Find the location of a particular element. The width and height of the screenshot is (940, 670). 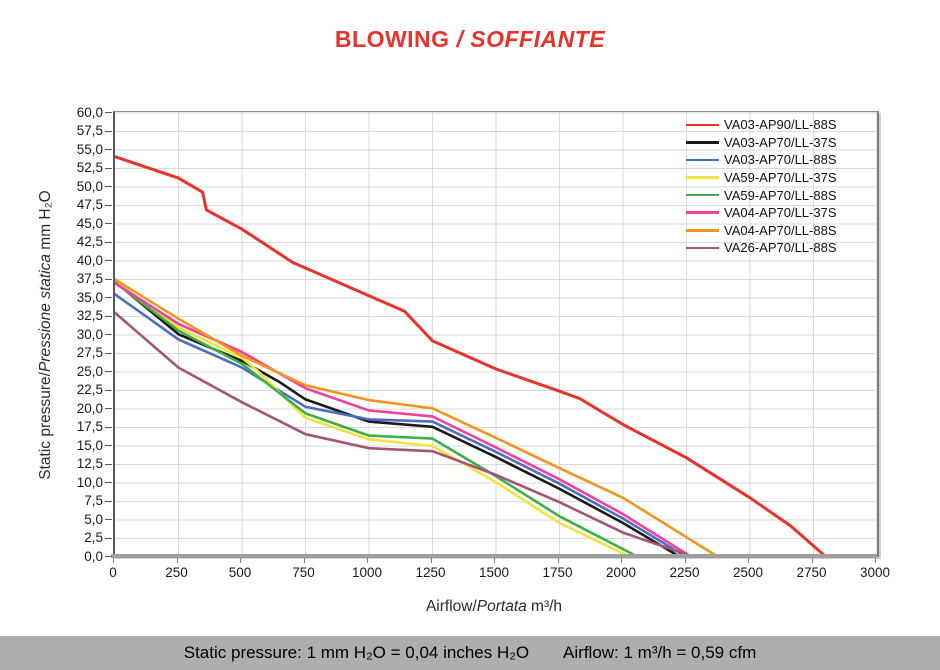

legend-item: VA26-AP70/LL-88S is located at coordinates (761, 248).